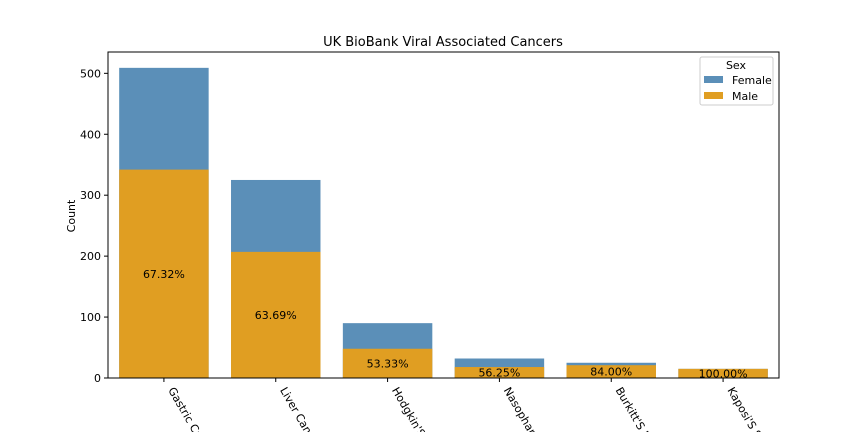 This screenshot has height=437, width=864. What do you see at coordinates (408, 408) in the screenshot?
I see `x-tick-label: Hodgkin'S` at bounding box center [408, 408].